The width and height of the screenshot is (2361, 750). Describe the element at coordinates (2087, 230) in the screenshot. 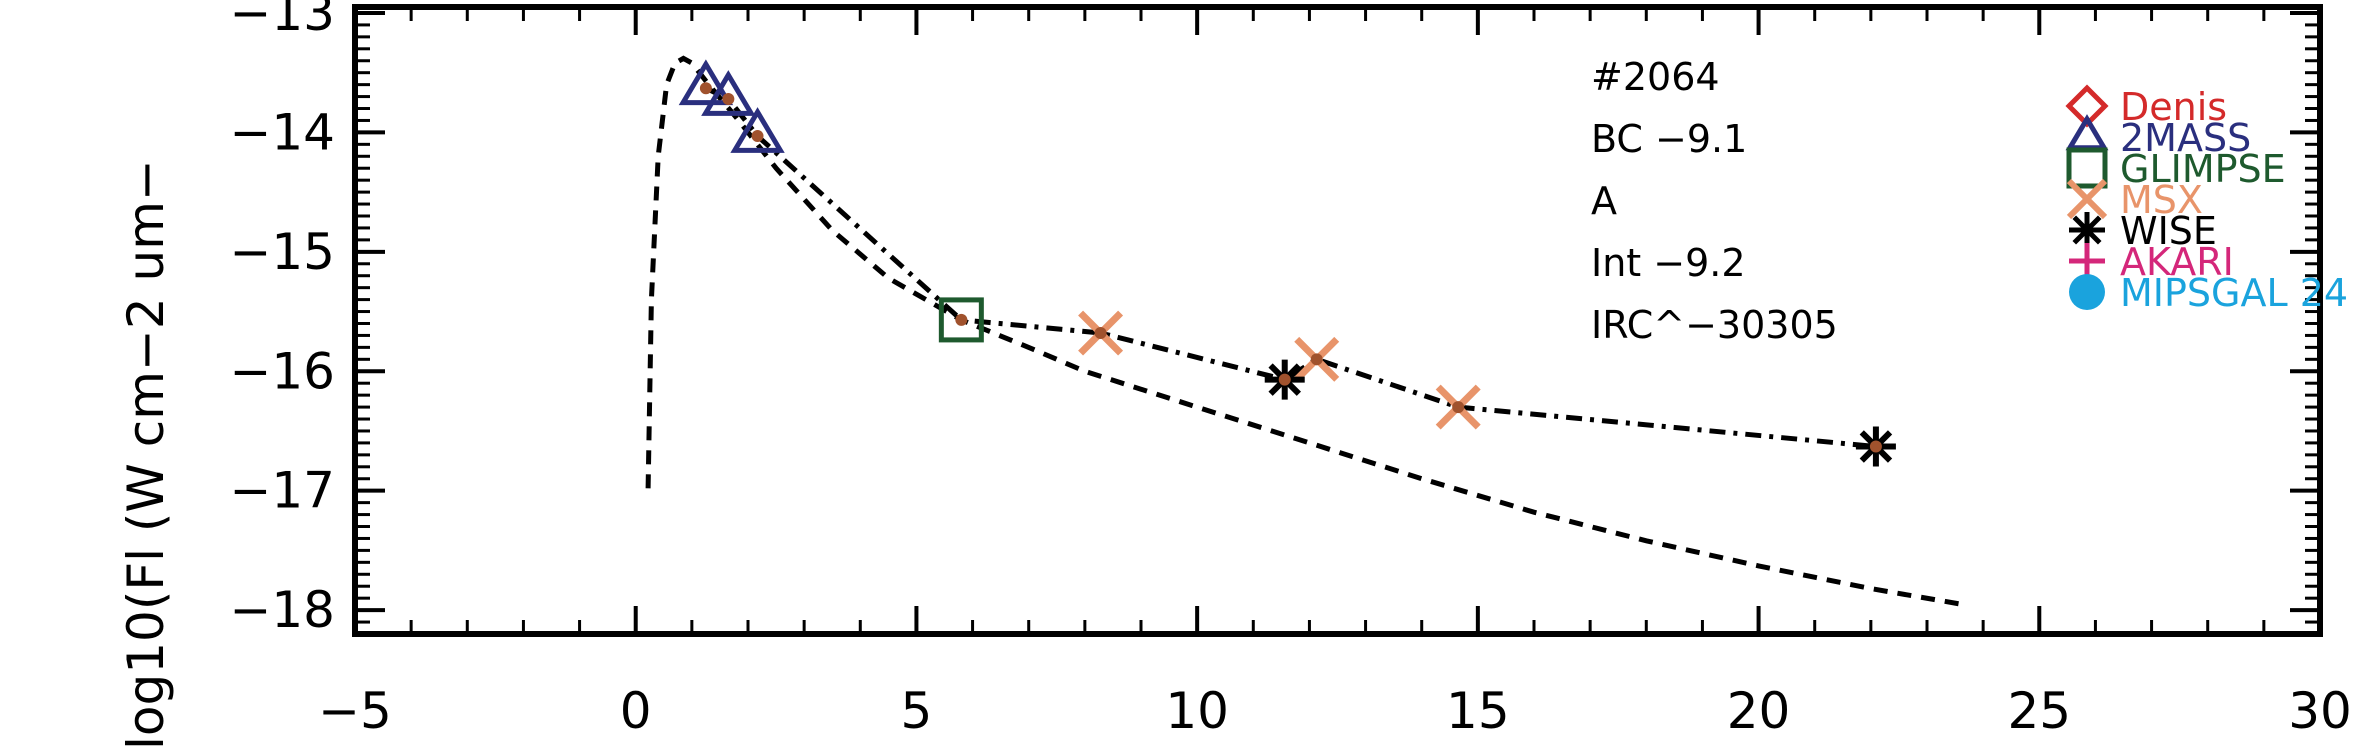

I see `legend-marker-asterisk` at that location.